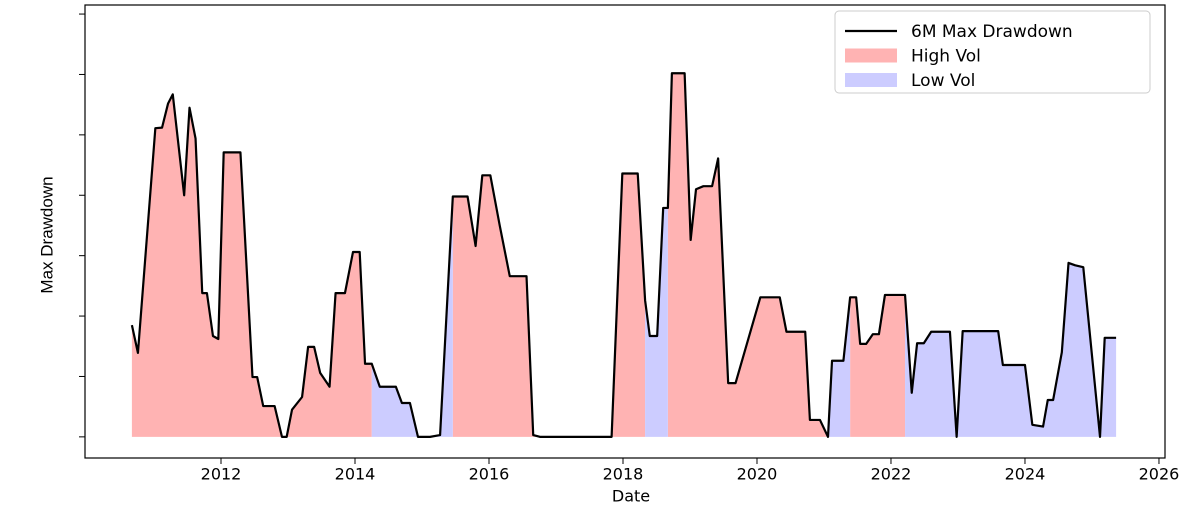 This screenshot has height=509, width=1196. What do you see at coordinates (221, 474) in the screenshot?
I see `x-tick-label: 2012` at bounding box center [221, 474].